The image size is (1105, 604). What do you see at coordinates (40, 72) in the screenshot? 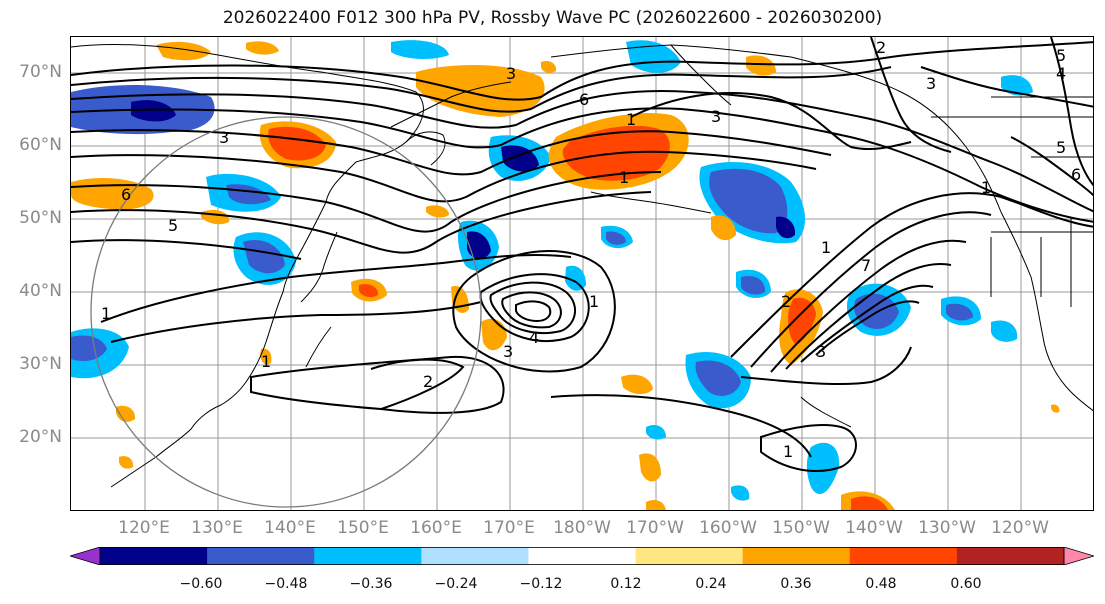
I see `lat-label: 70°N` at bounding box center [40, 72].